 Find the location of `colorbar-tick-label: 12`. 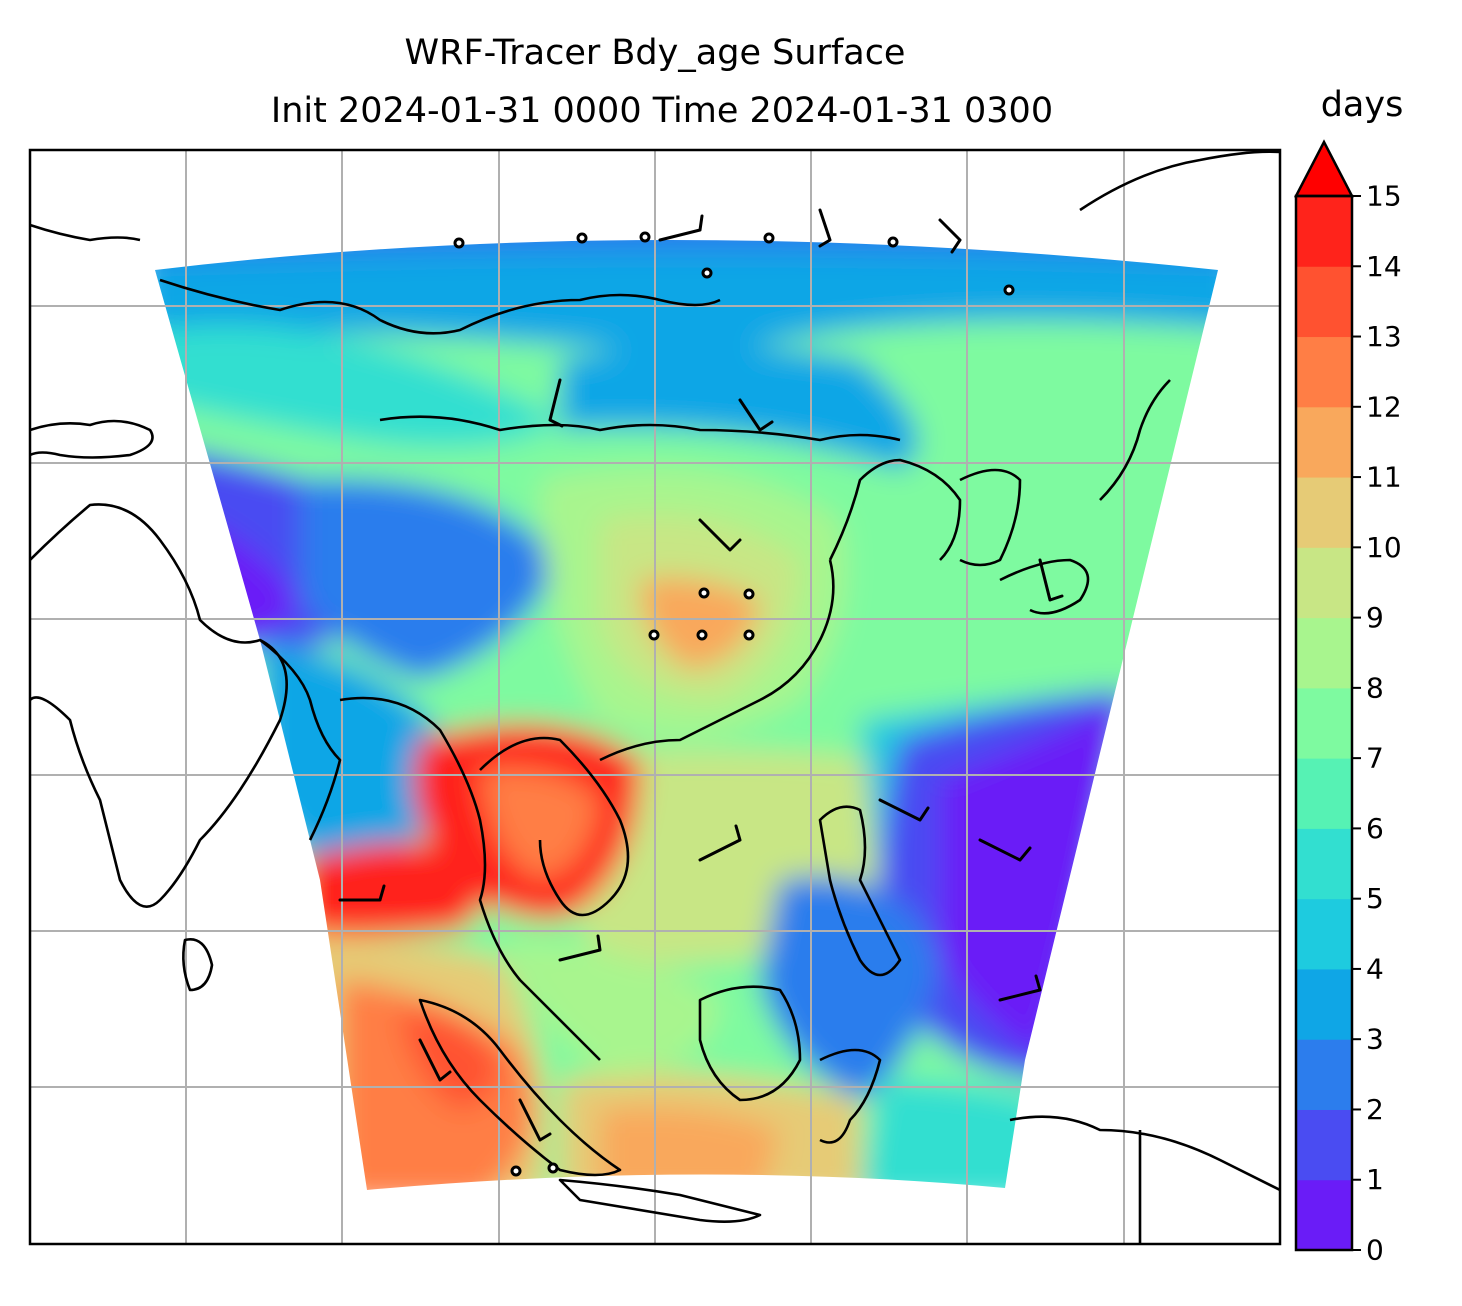

colorbar-tick-label: 12 is located at coordinates (1384, 406).